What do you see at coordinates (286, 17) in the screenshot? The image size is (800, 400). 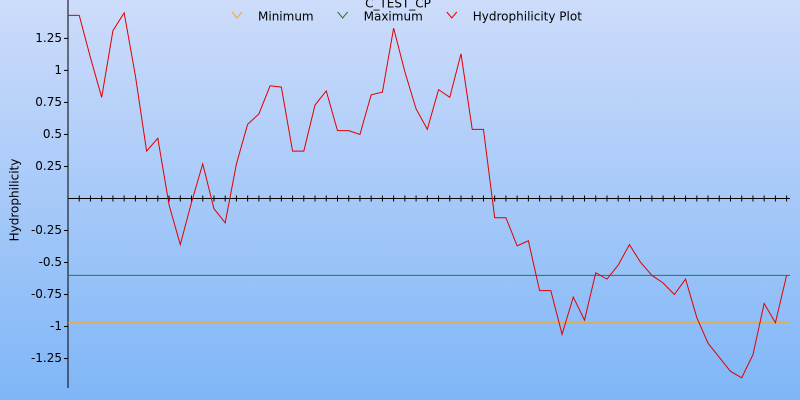 I see `legend-label: Minimum` at bounding box center [286, 17].